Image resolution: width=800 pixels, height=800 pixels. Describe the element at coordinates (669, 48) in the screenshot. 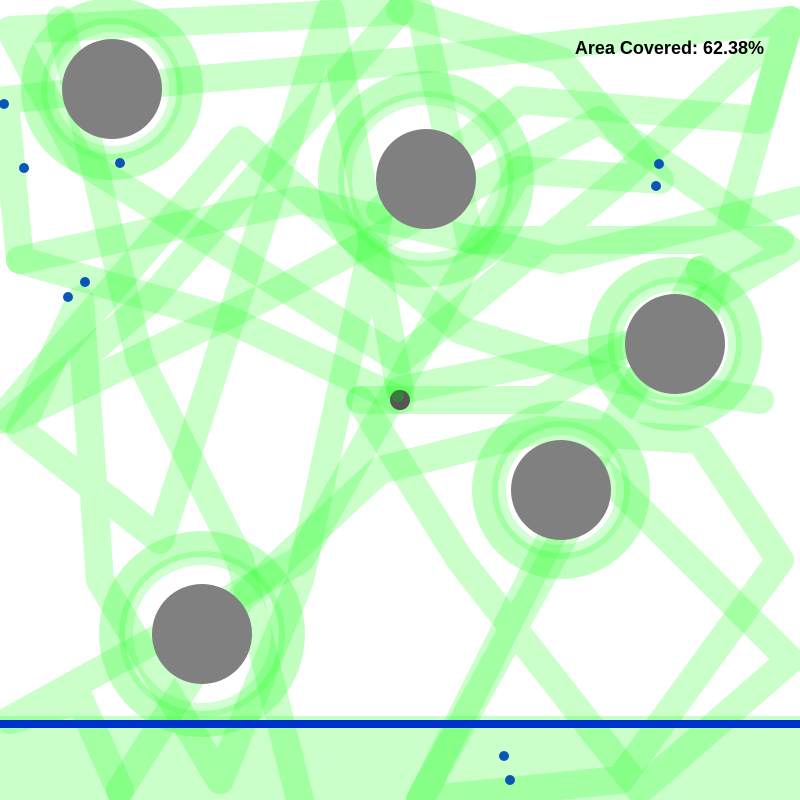

I see `area-covered-label: Area Covered: 62.38%` at that location.